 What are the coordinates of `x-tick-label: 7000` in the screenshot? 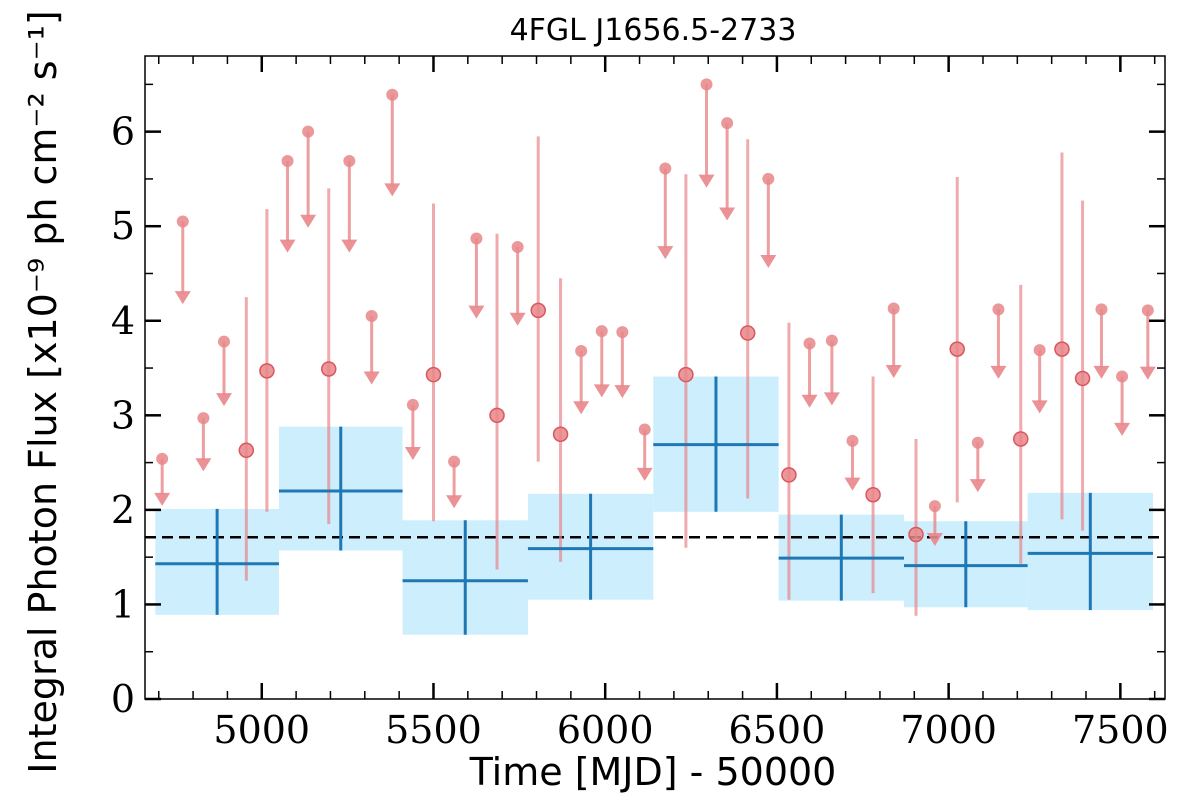 It's located at (948, 730).